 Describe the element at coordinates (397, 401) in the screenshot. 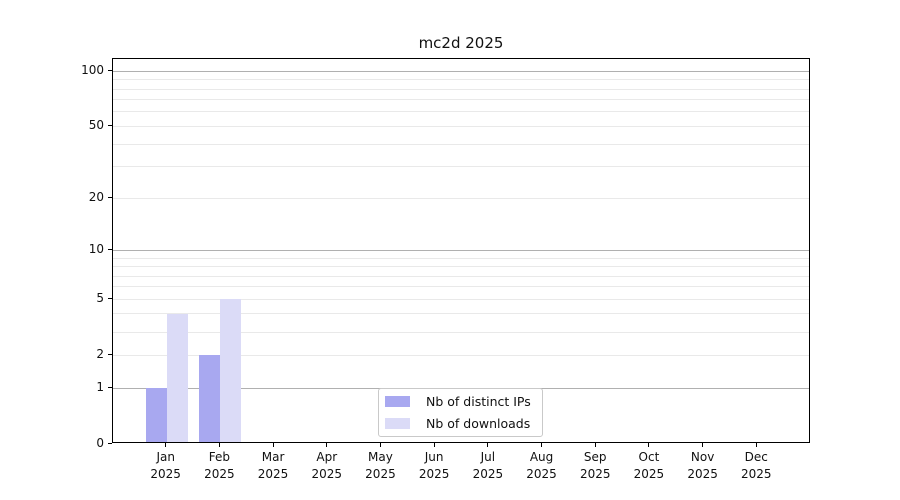

I see `legend-swatch-distinct-ips-icon` at that location.